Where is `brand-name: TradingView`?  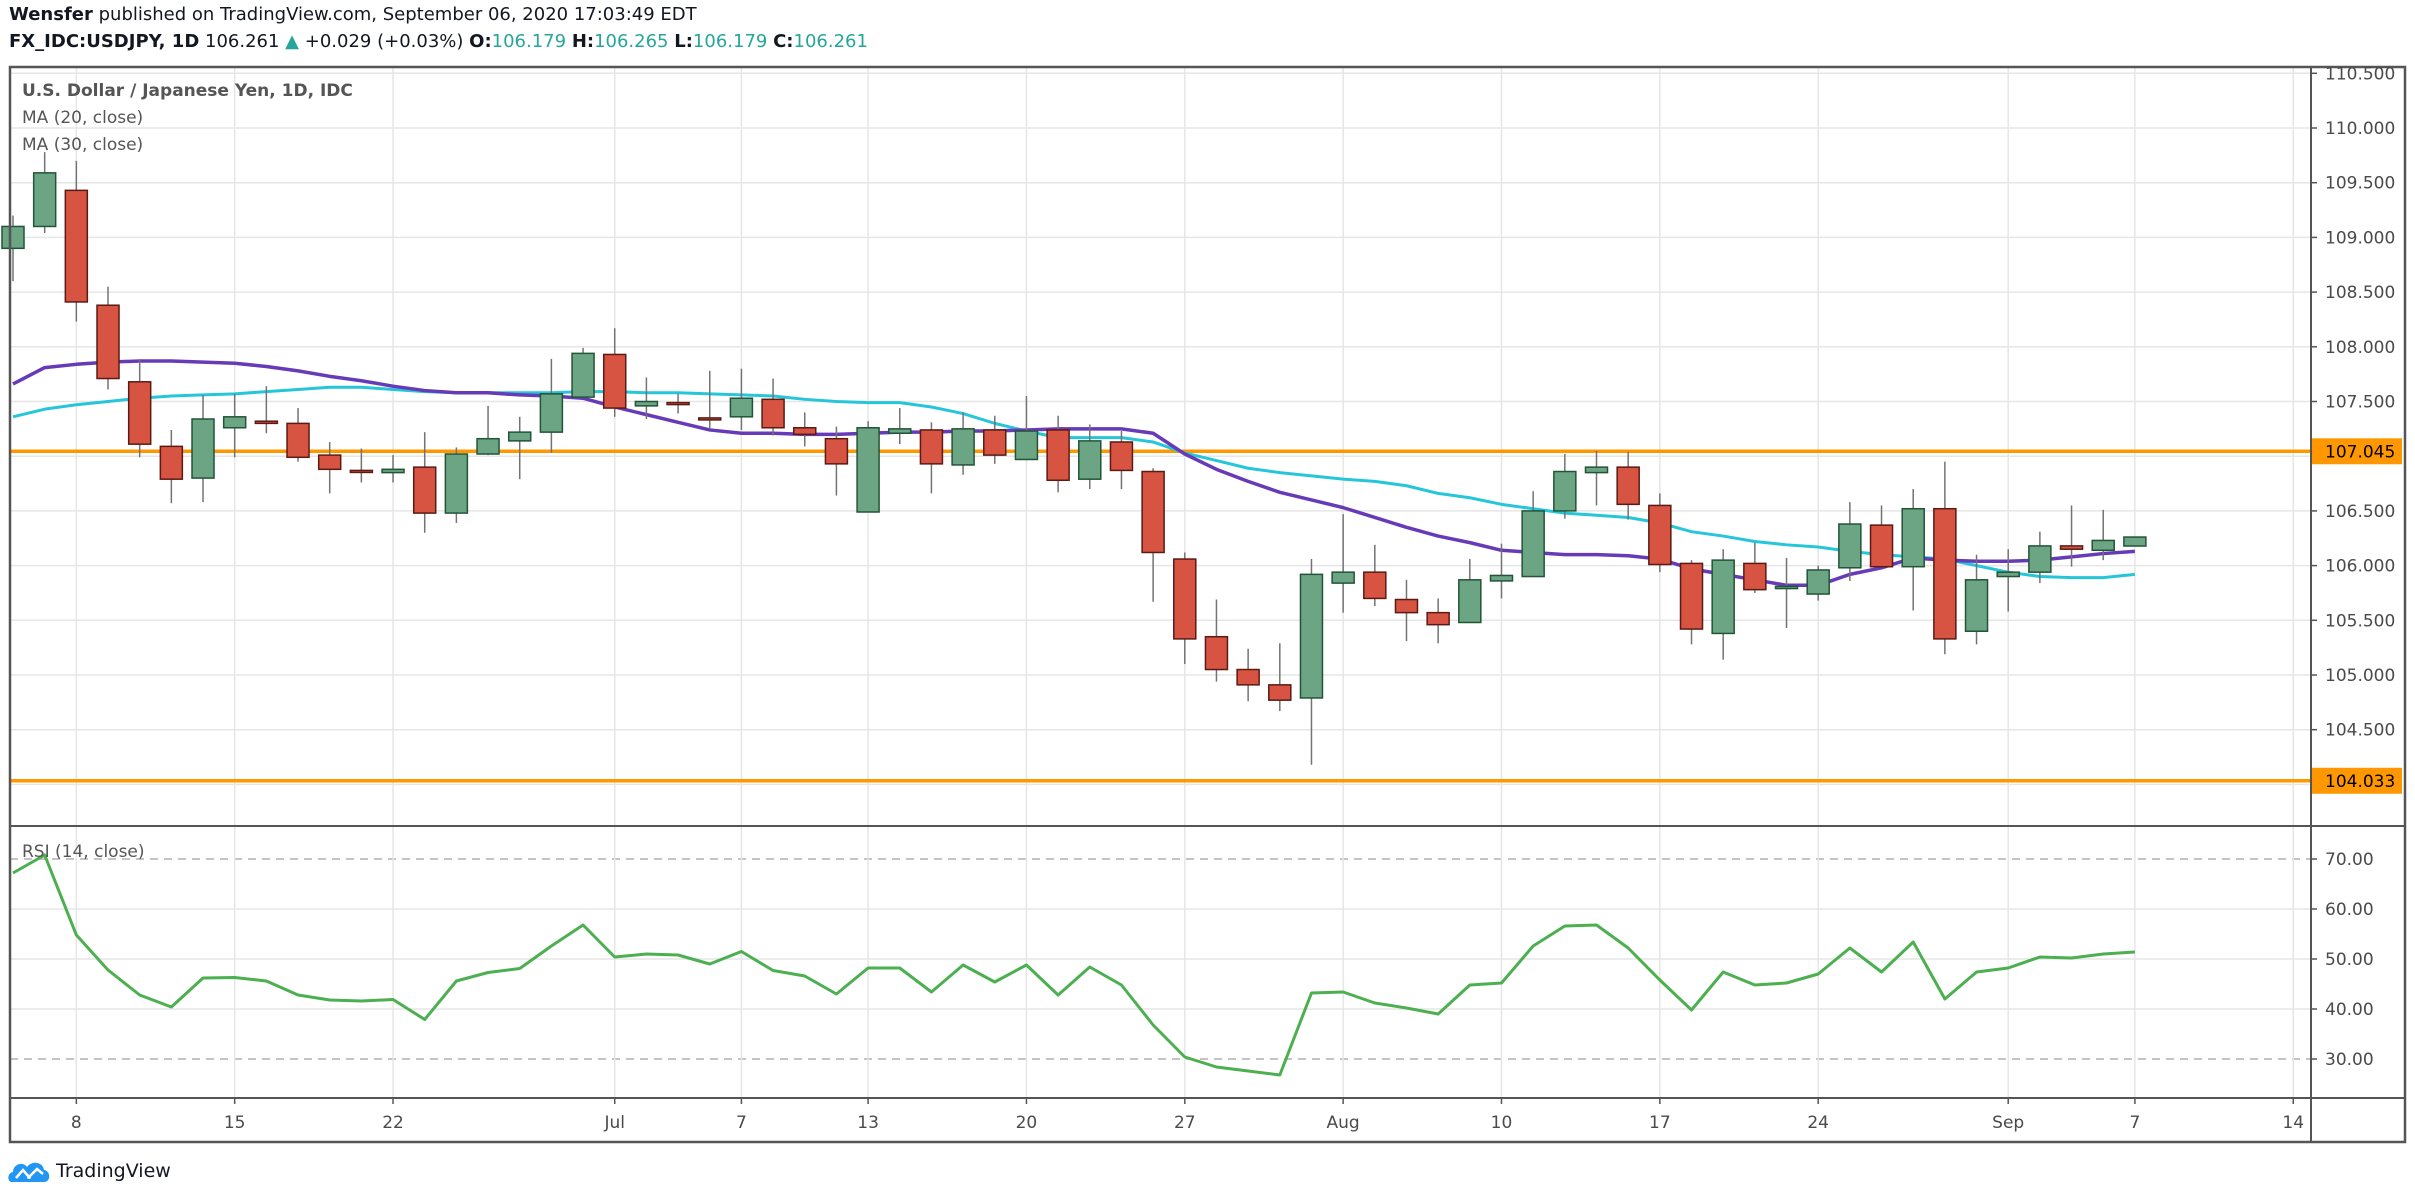 brand-name: TradingView is located at coordinates (113, 1171).